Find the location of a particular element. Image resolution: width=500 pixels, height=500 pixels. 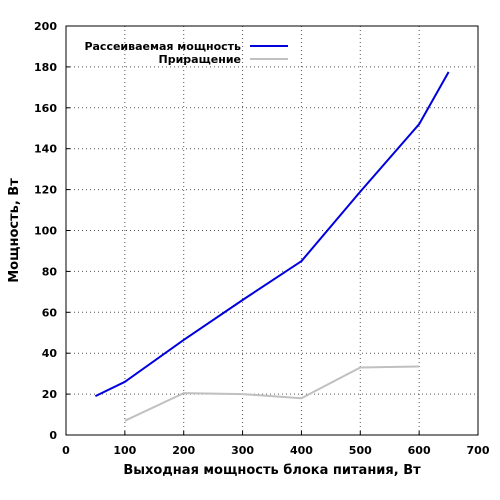

y-tick-label: 120 is located at coordinates (45, 190).